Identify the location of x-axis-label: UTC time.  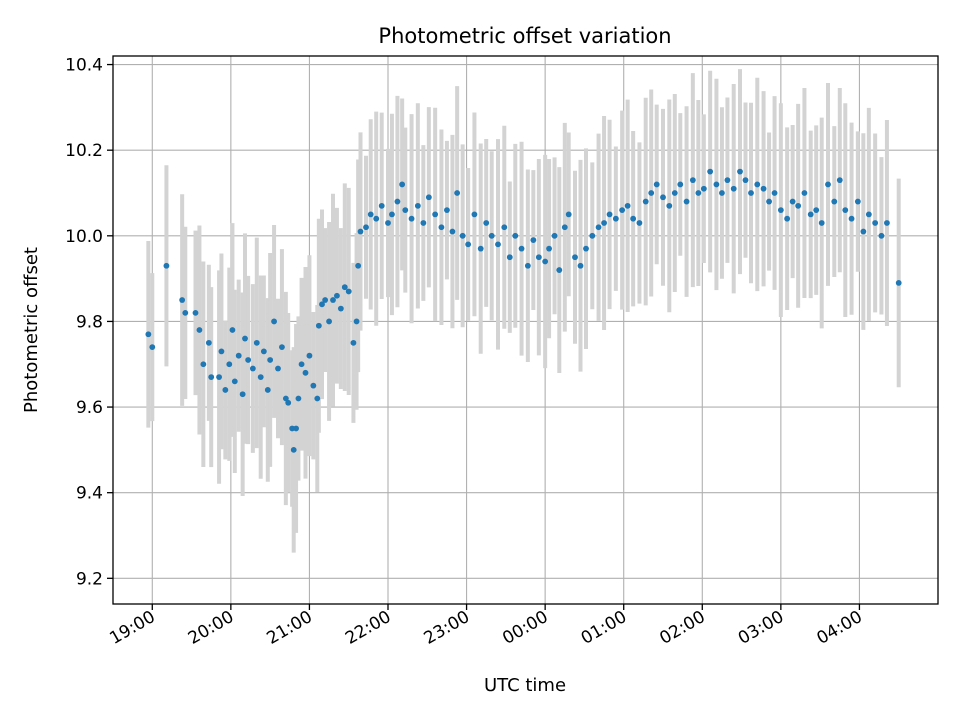
(525, 685).